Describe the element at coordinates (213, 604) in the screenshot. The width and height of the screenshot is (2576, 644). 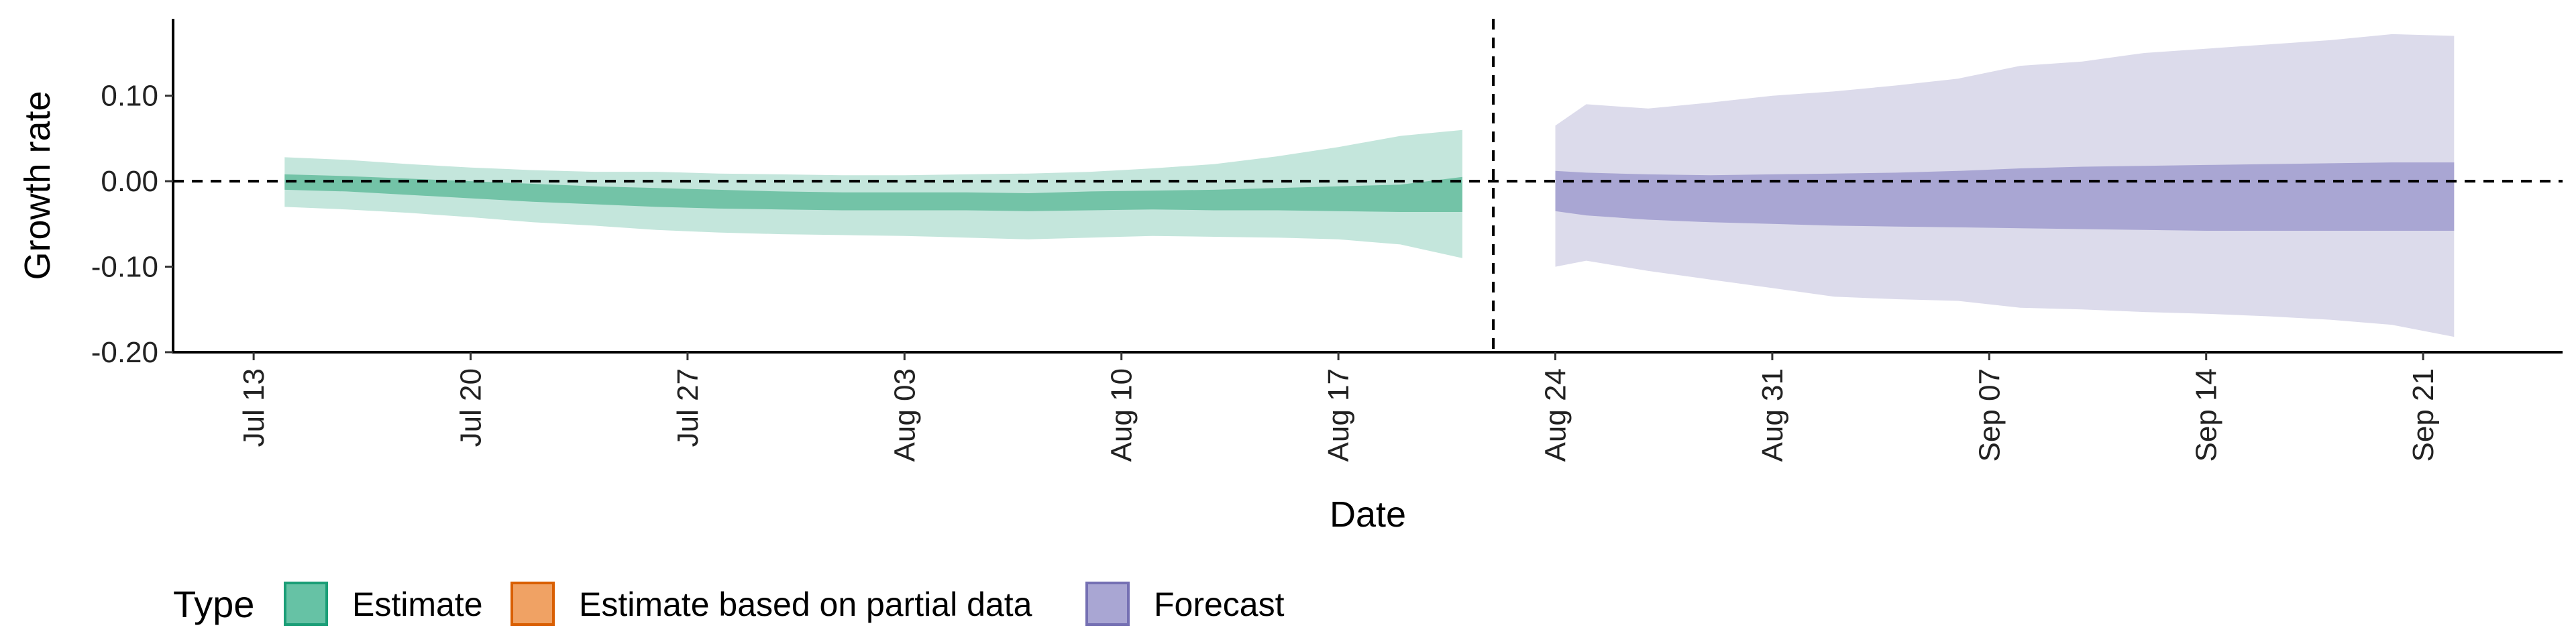
I see `legend-title: Type` at that location.